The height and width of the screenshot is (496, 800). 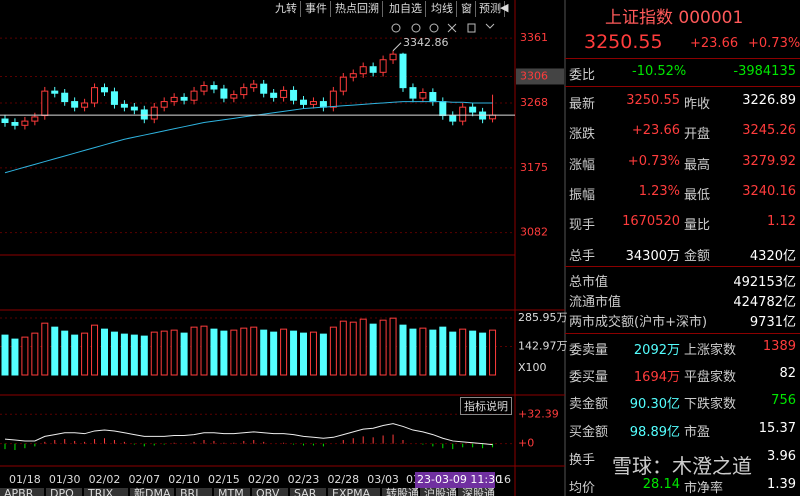 I want to click on watermark: 雪球：木澄之道, so click(x=682, y=466).